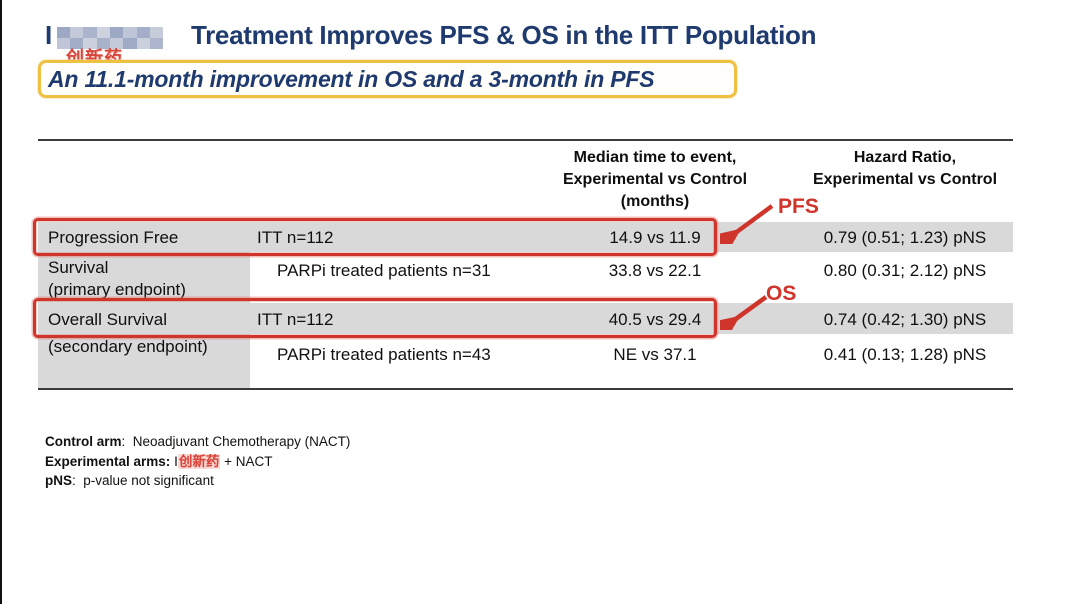 Image resolution: width=1080 pixels, height=604 pixels. I want to click on median-pfs-parpi: 33.8 vs 22.1, so click(655, 270).